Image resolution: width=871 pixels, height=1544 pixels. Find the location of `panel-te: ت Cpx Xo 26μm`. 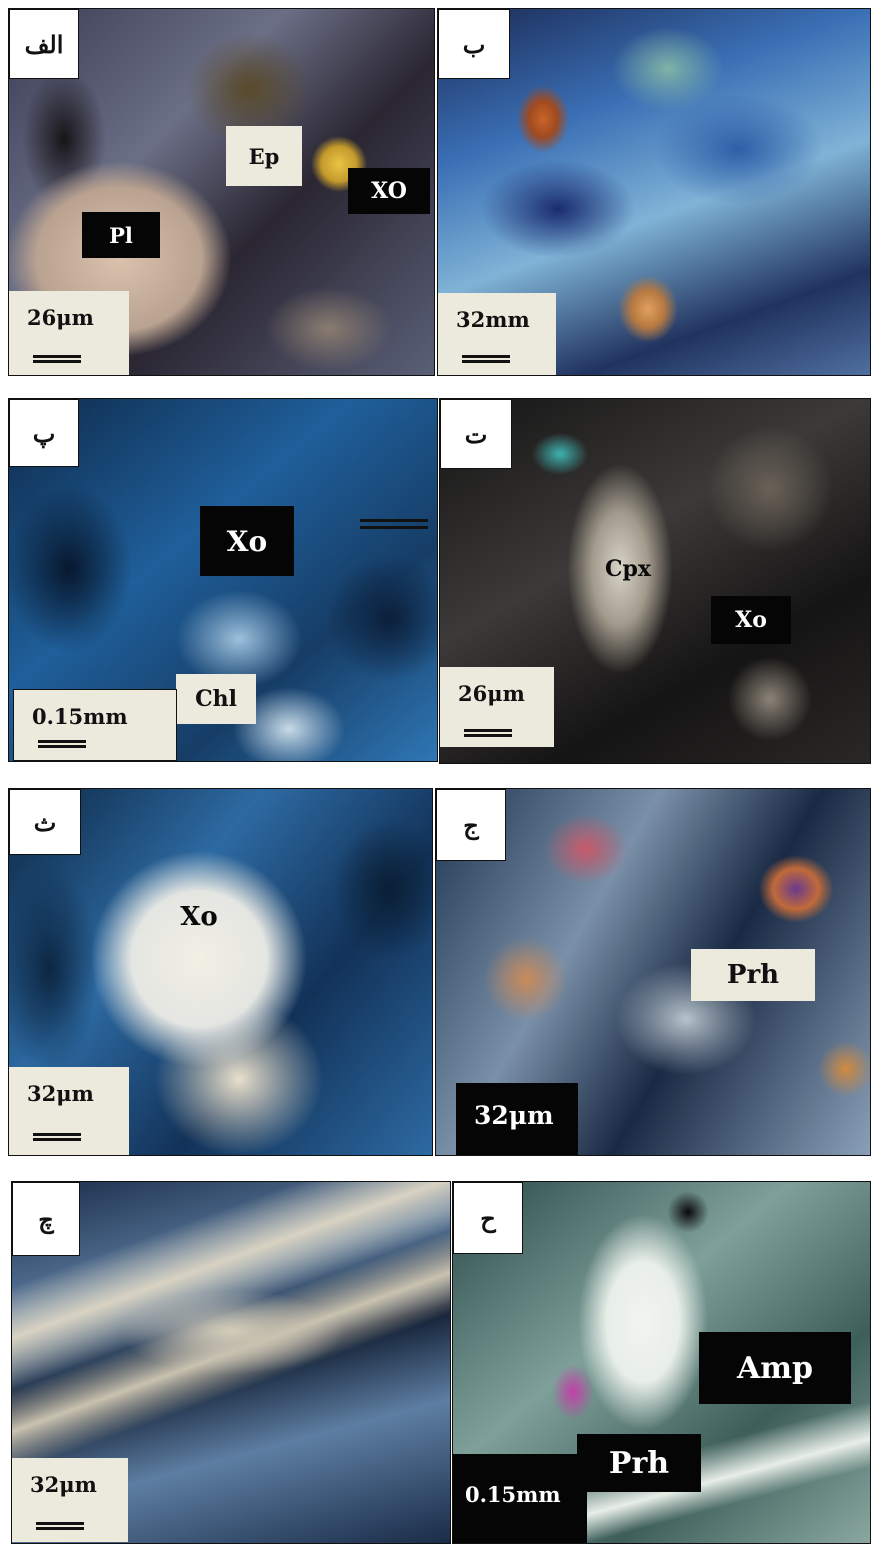

panel-te: ت Cpx Xo 26μm is located at coordinates (655, 581).